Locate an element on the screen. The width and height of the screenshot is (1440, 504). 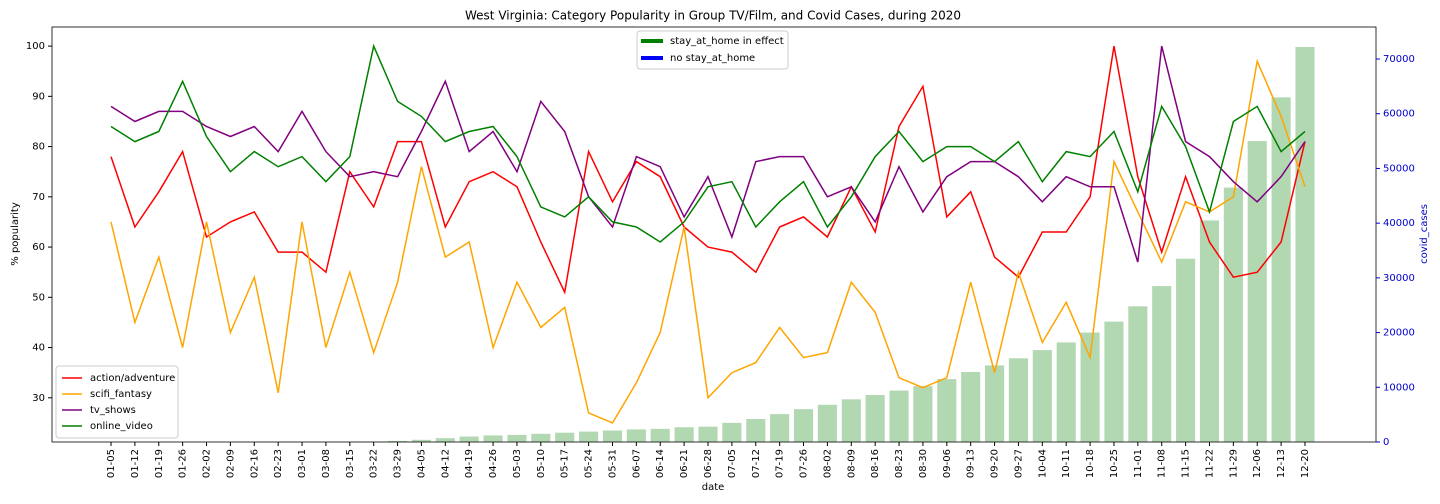
x-tick-label: 07-26 is located at coordinates (804, 463).